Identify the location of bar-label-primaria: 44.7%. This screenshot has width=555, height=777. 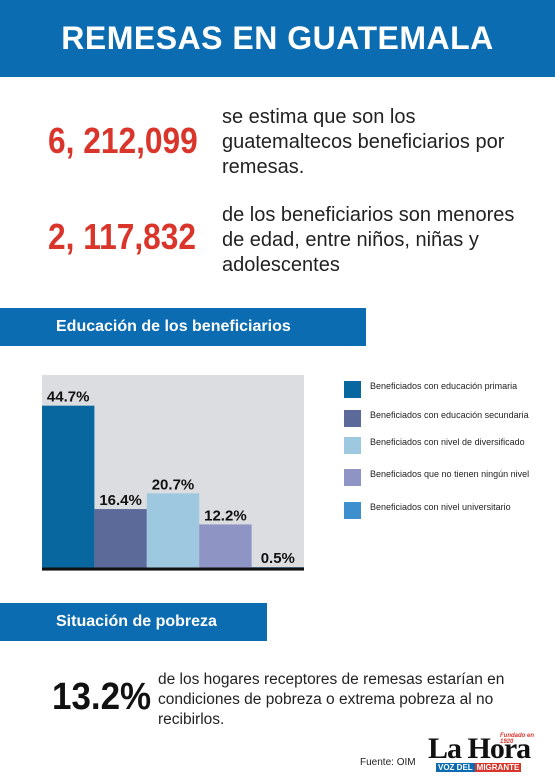
(68, 397).